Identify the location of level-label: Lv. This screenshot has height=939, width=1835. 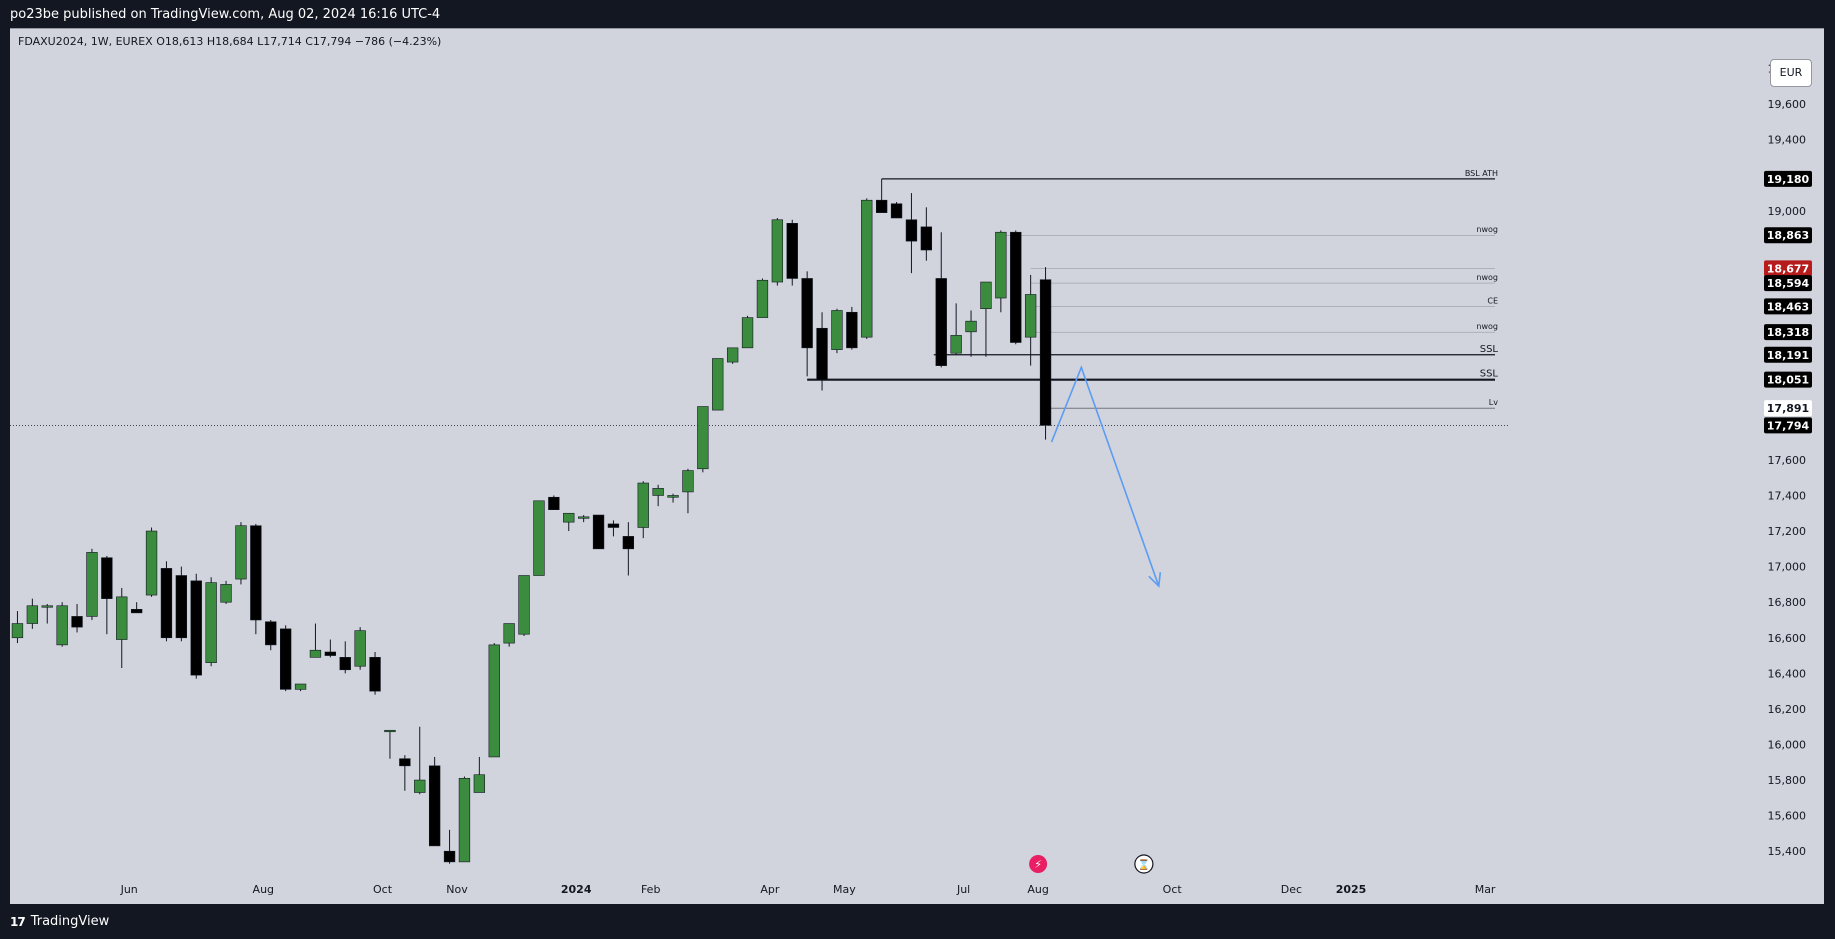
(1493, 402).